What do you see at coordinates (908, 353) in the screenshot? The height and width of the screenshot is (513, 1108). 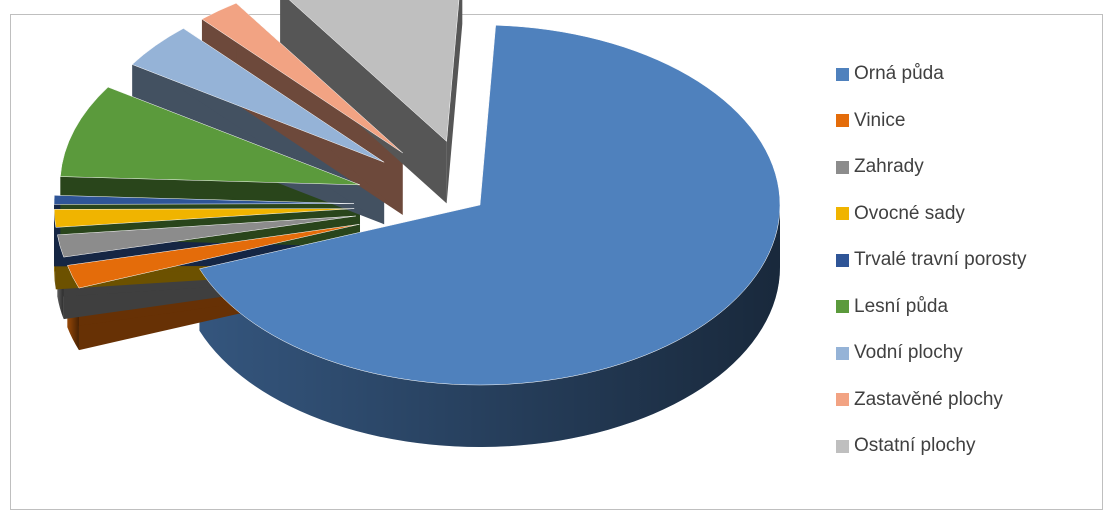 I see `legend-label: Vodní plochy` at bounding box center [908, 353].